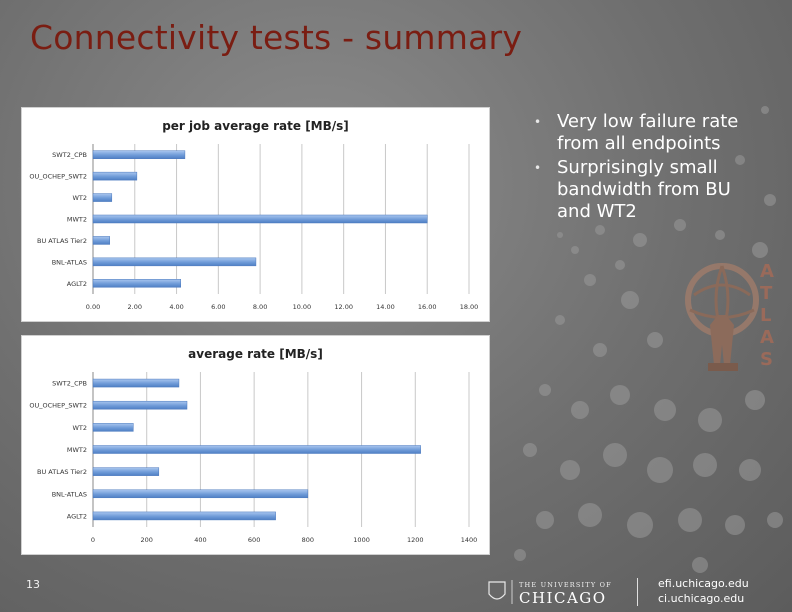 Image resolution: width=792 pixels, height=612 pixels. I want to click on footer-links: efi.uchicago.edu ci.uchicago.edu, so click(703, 591).